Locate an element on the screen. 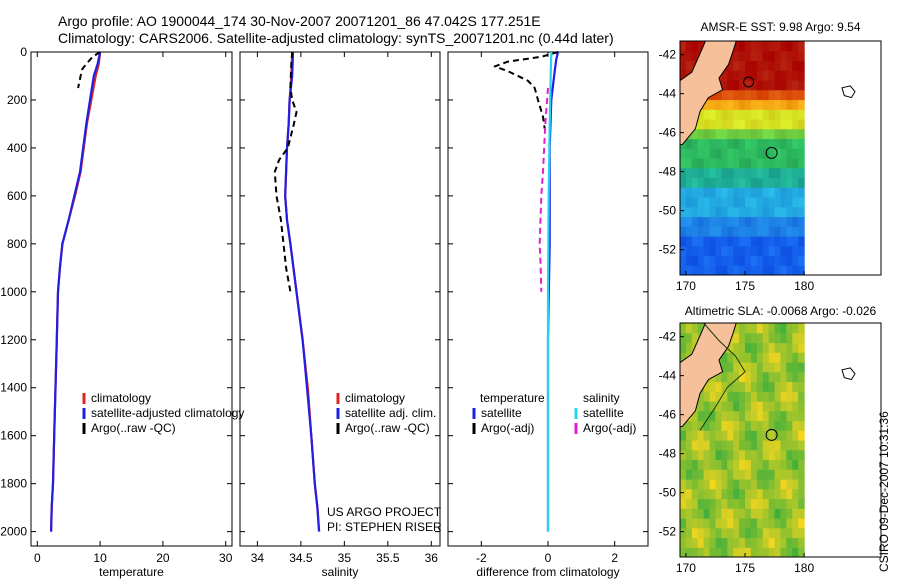 The image size is (900, 580). x-tick-label: 35.5 is located at coordinates (388, 558).